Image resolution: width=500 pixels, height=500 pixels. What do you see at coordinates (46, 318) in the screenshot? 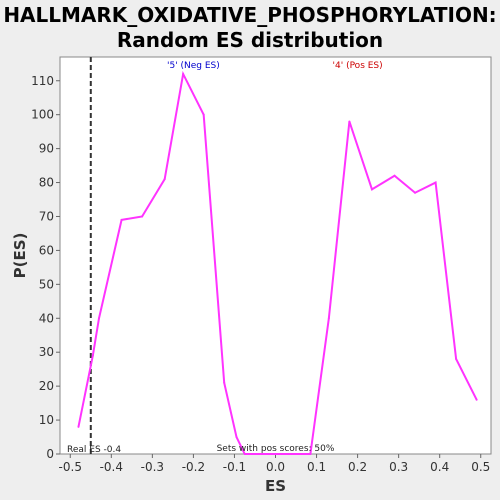
I see `y-tick-label: 40` at bounding box center [46, 318].